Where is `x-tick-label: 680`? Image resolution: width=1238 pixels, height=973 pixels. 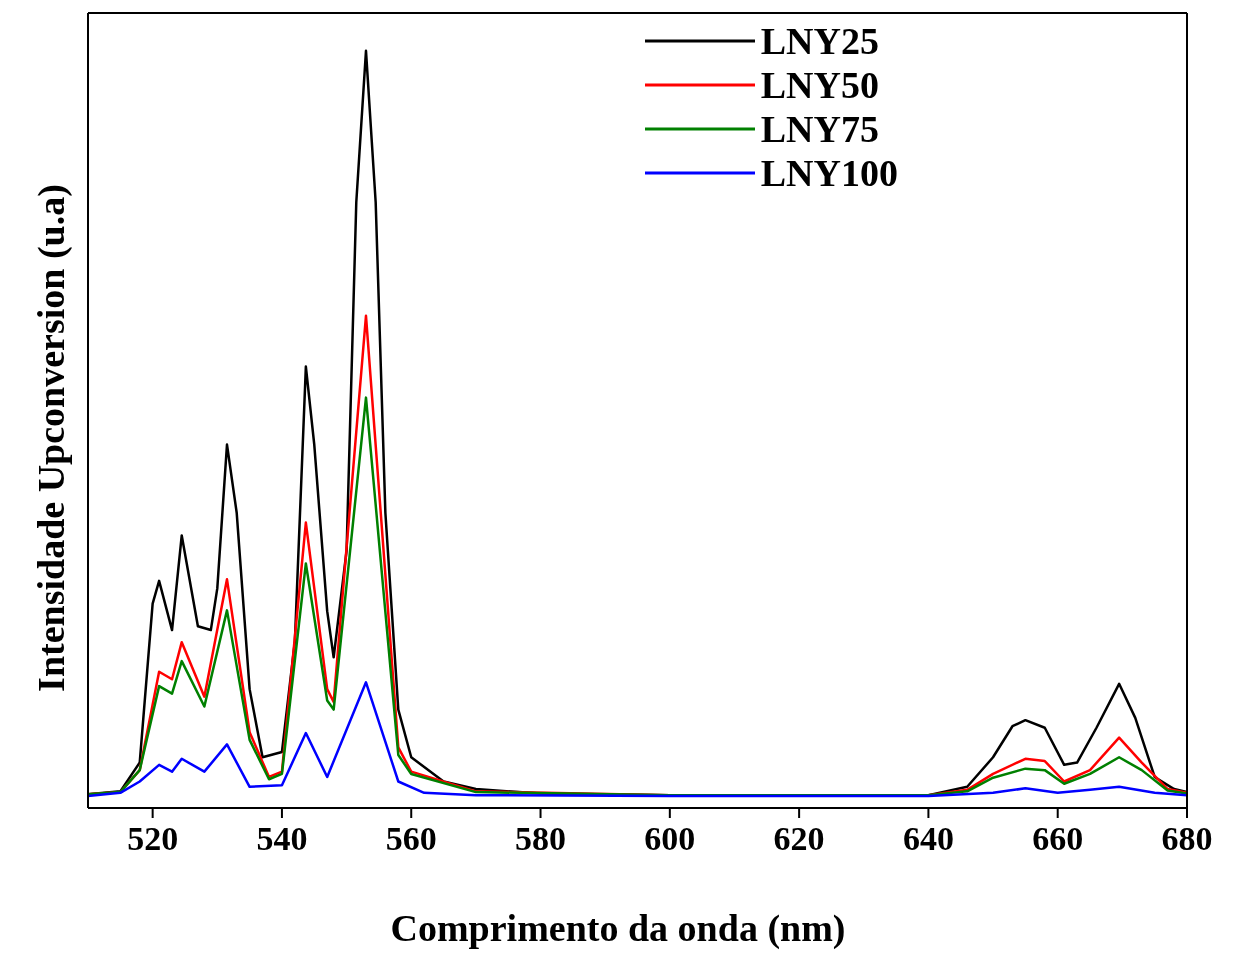 x-tick-label: 680 is located at coordinates (1187, 839).